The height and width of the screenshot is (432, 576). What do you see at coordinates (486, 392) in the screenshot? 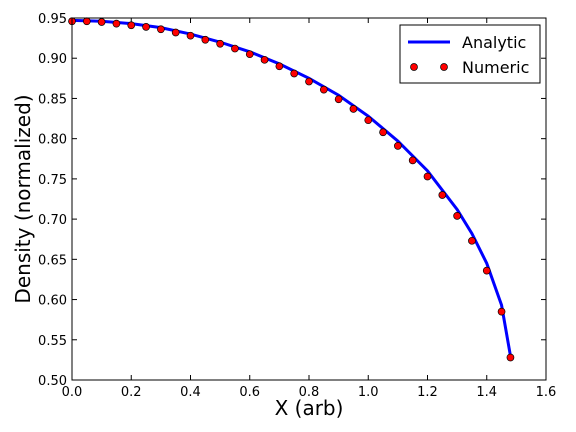
I see `x-tick-label: 1.4` at bounding box center [486, 392].